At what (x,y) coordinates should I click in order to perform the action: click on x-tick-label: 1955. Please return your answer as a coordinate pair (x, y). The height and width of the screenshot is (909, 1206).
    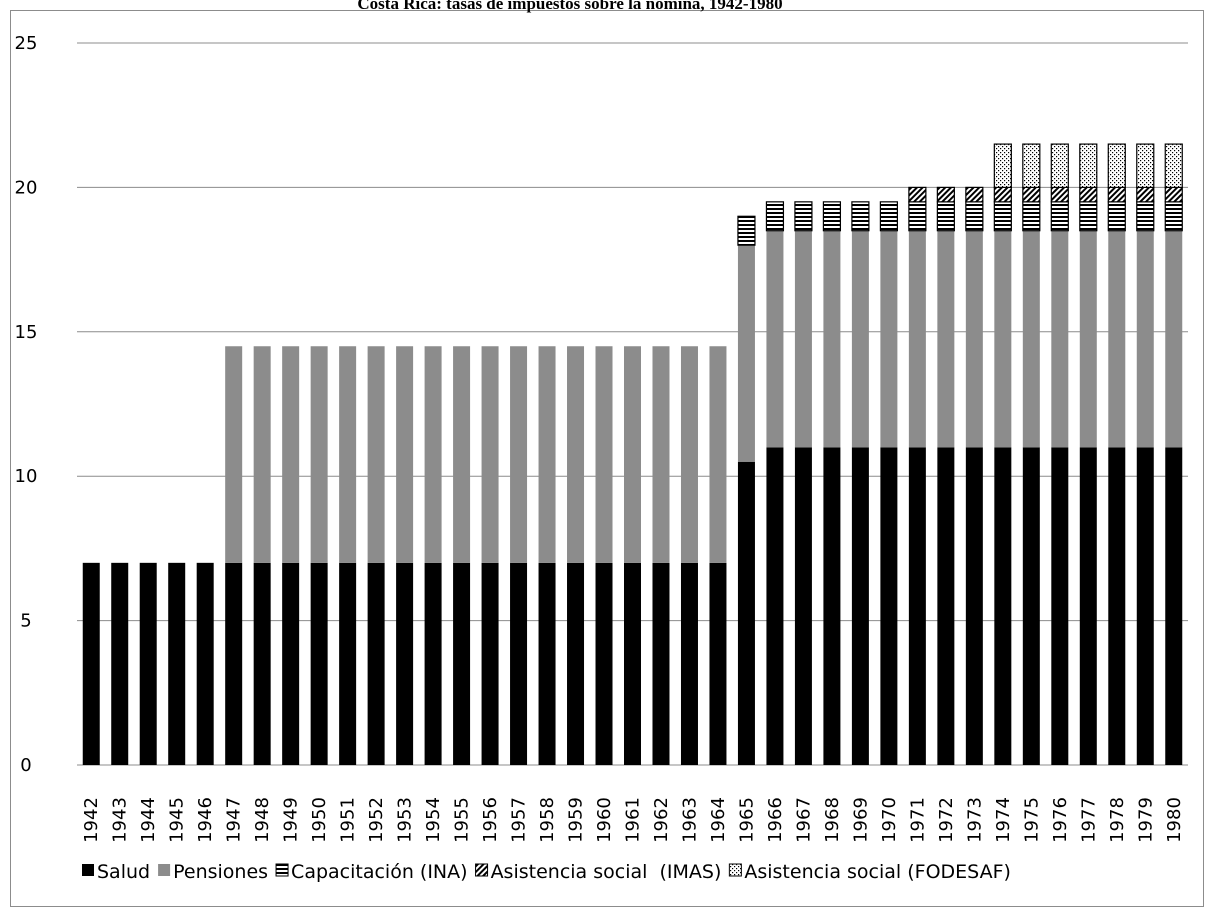
    Looking at the image, I should click on (462, 820).